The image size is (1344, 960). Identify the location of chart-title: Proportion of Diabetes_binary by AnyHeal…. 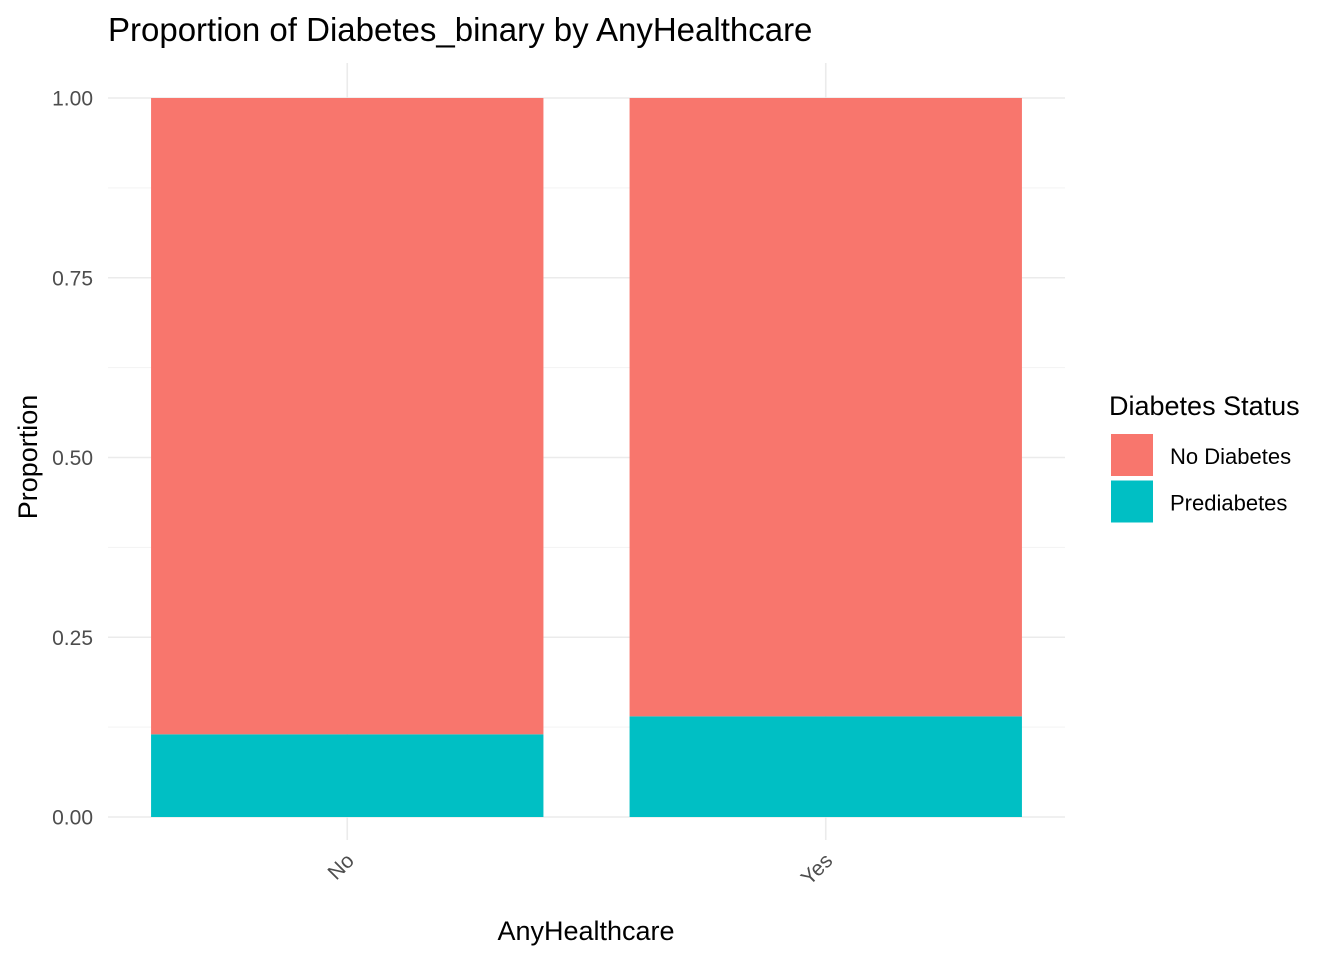
(460, 29).